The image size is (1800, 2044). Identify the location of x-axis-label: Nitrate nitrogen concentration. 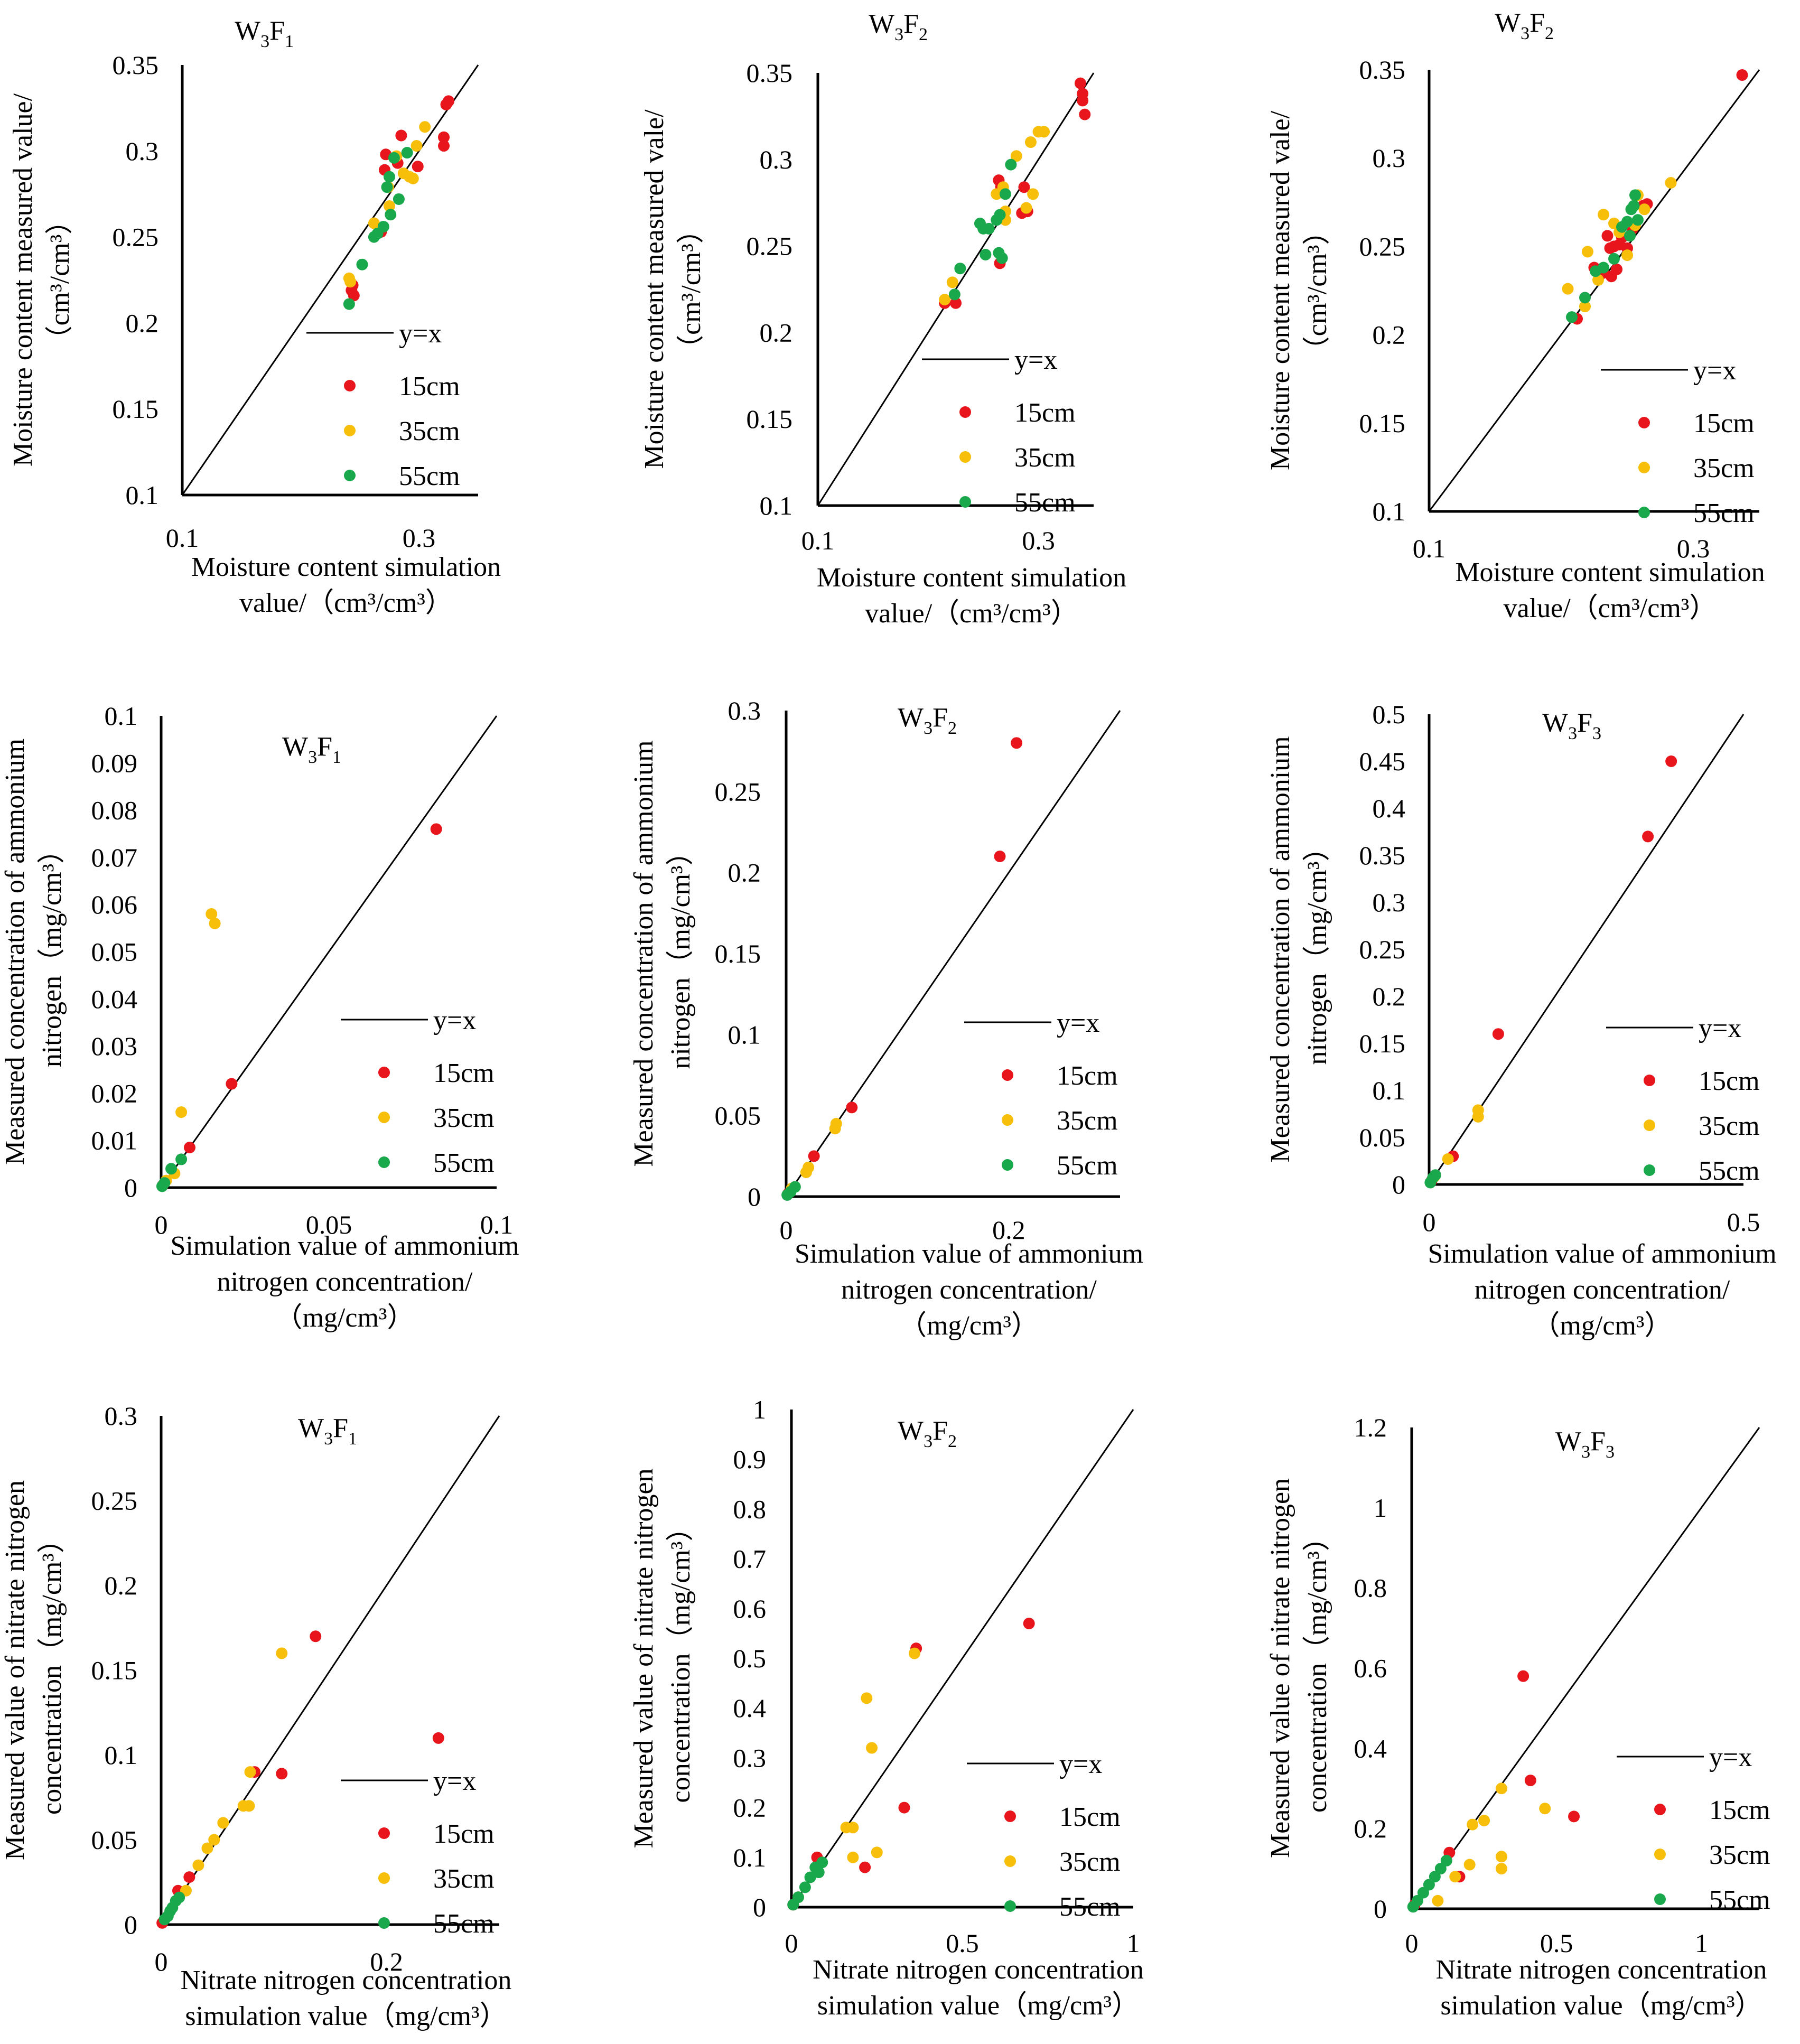
(978, 1970).